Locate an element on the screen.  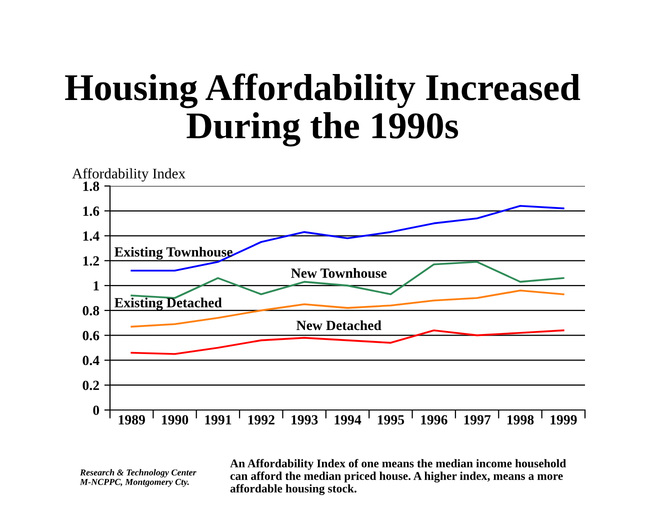
y-axis-title: Affordability Index is located at coordinates (129, 175).